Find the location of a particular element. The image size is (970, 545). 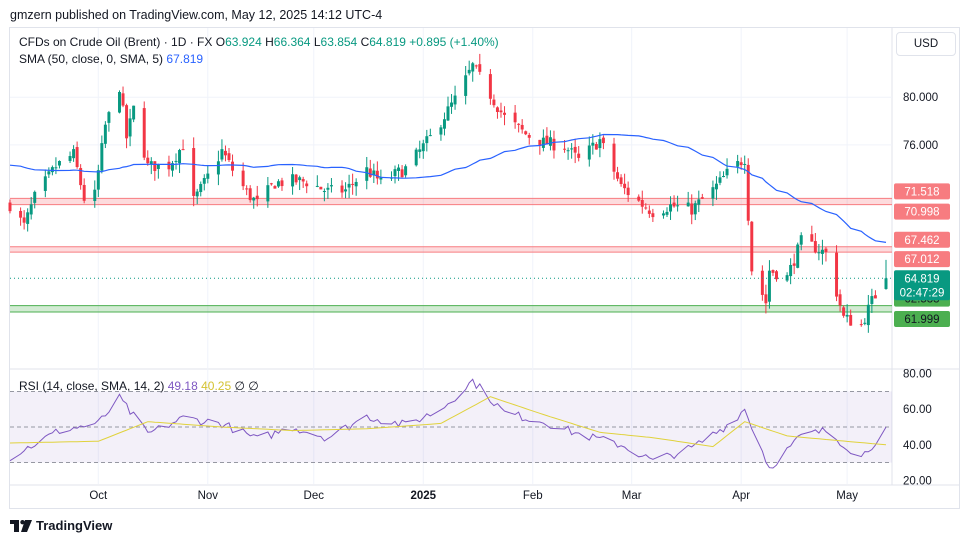

time-tick-label: May is located at coordinates (847, 496).